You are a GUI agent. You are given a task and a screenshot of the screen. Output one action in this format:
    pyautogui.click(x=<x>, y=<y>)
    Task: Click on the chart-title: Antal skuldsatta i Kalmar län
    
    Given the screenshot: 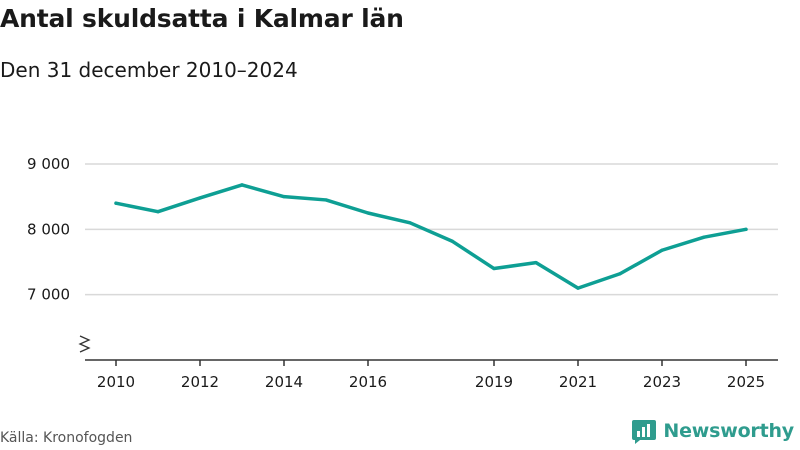 What is the action you would take?
    pyautogui.click(x=202, y=18)
    